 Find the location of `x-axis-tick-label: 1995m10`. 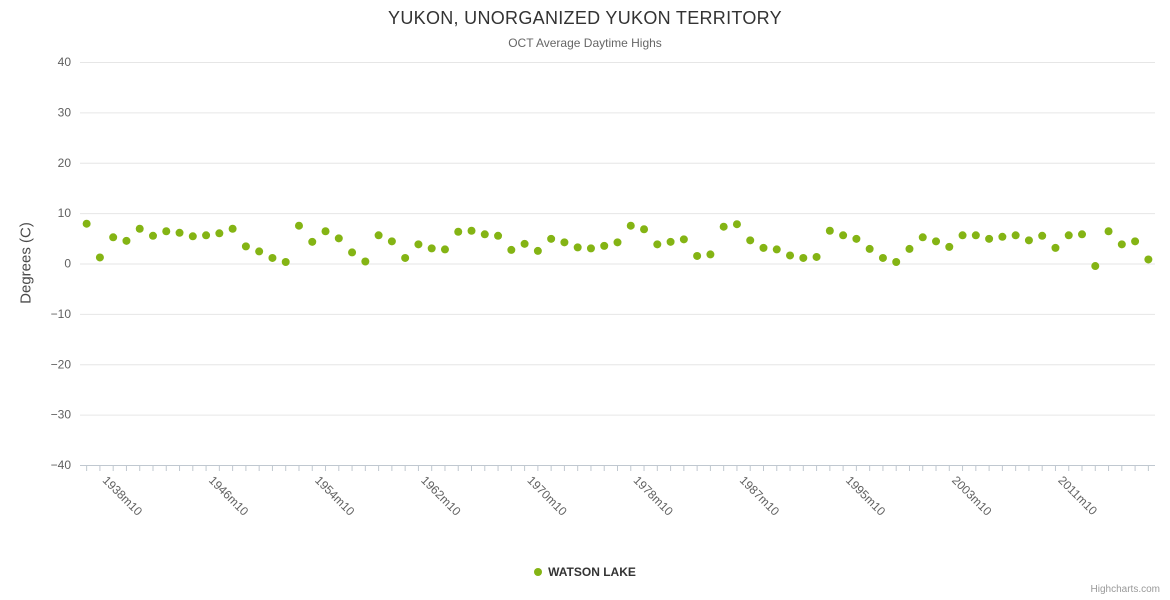

x-axis-tick-label: 1995m10 is located at coordinates (866, 496).